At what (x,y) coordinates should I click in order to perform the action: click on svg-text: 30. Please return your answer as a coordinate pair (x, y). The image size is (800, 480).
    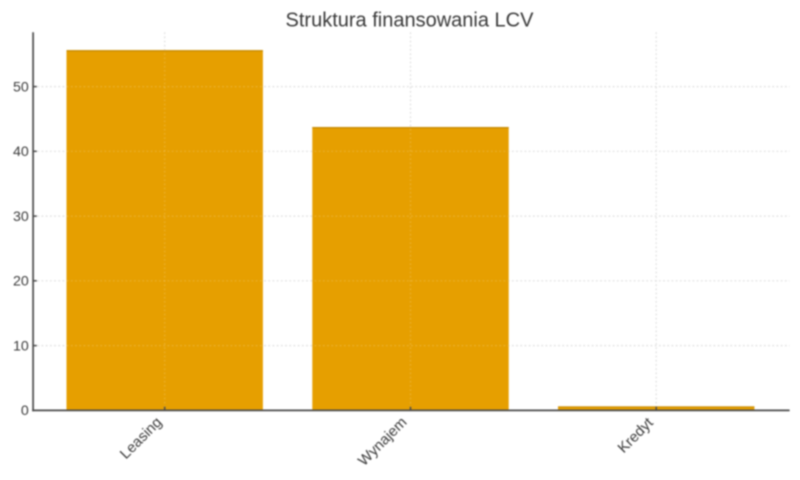
    Looking at the image, I should click on (21, 217).